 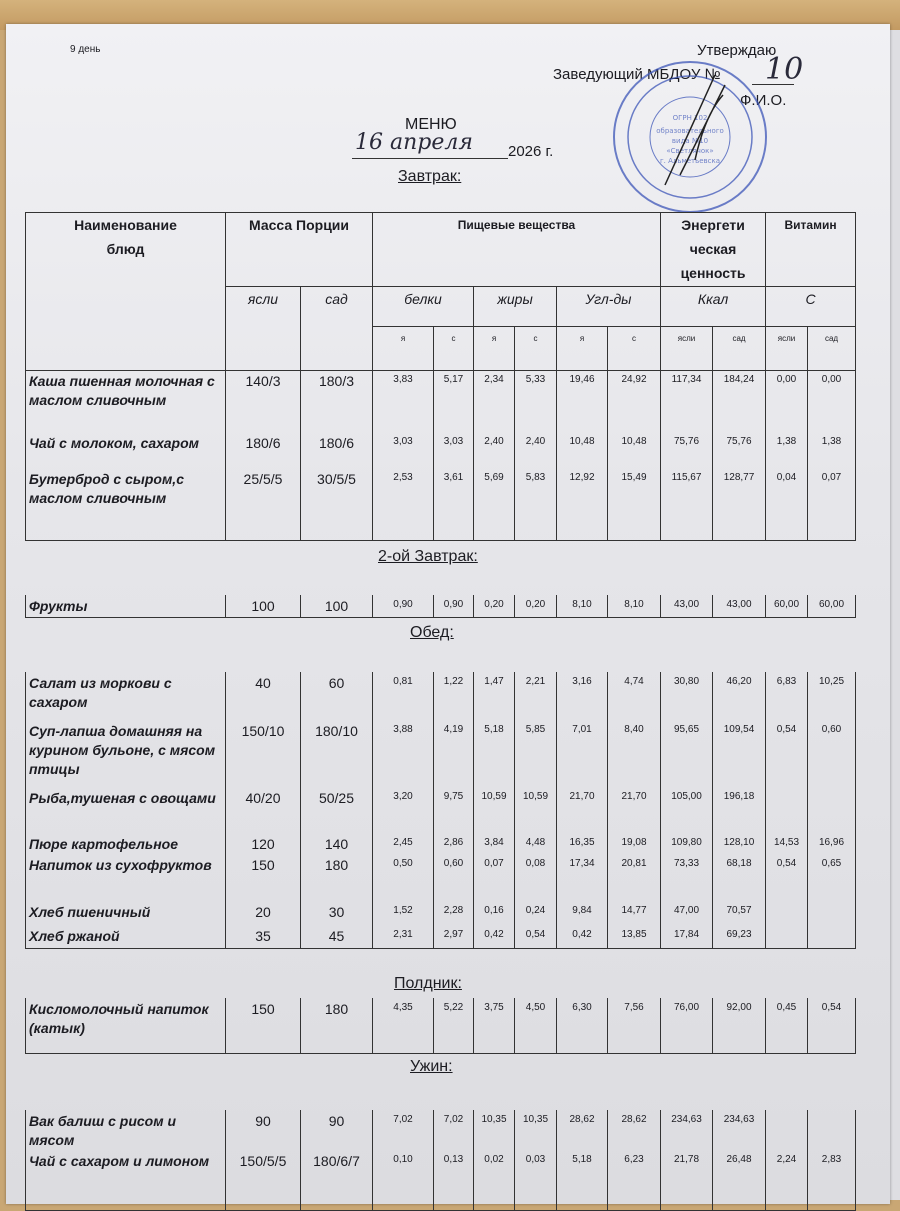 I want to click on value-protein-ya: 4,35, so click(x=403, y=1026).